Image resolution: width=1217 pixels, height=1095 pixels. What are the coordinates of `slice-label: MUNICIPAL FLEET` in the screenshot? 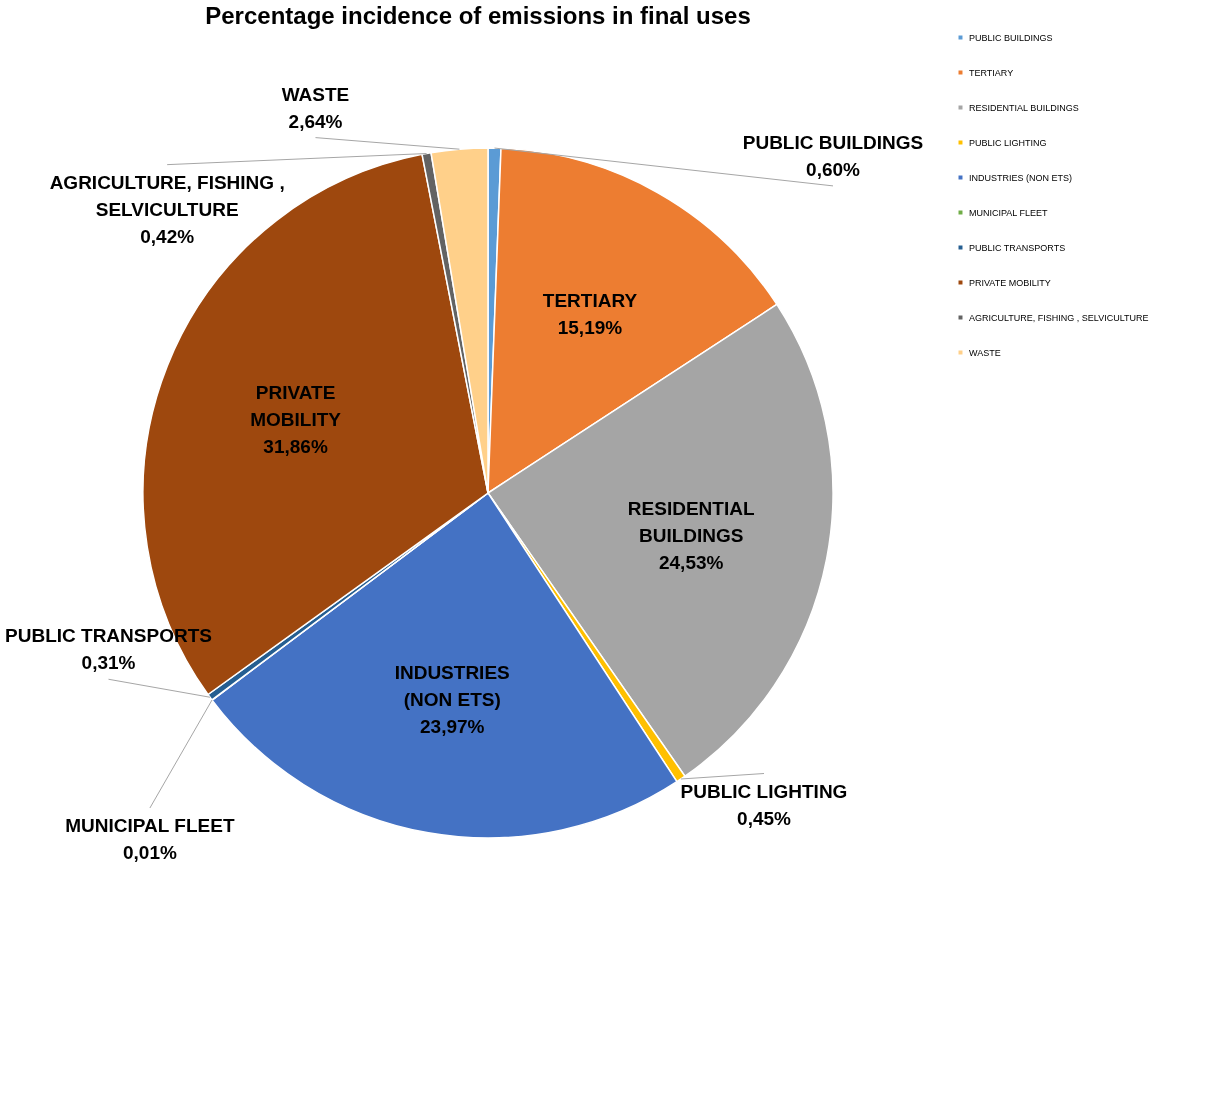 It's located at (150, 825).